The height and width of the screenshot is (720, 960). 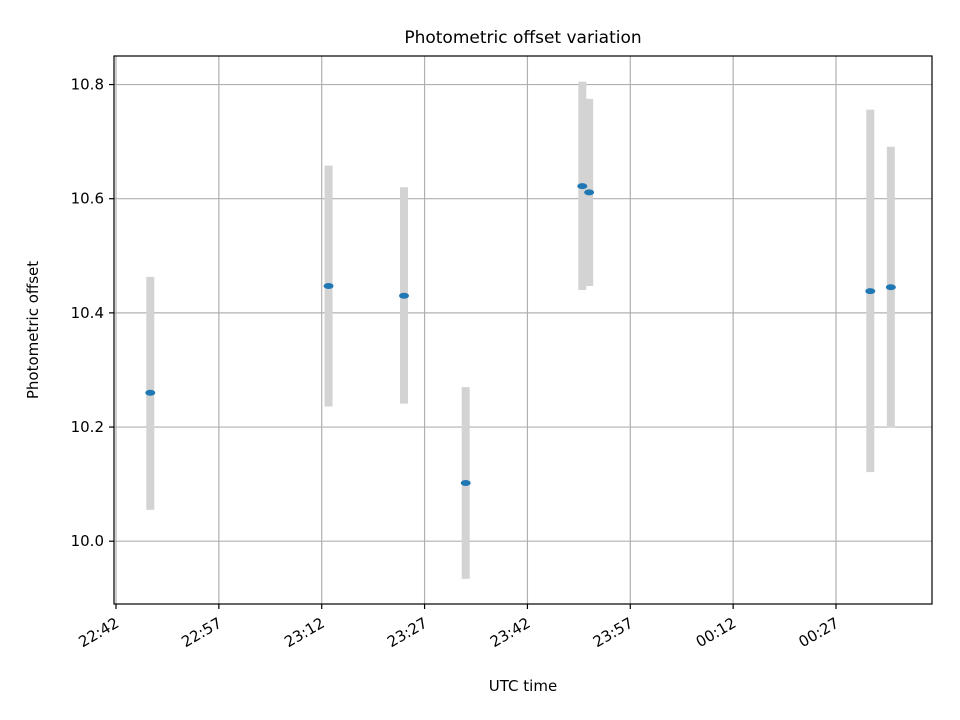 I want to click on y-axis-ticks: 10.0 10.2 10.4 10.6 10.8, so click(x=92, y=313).